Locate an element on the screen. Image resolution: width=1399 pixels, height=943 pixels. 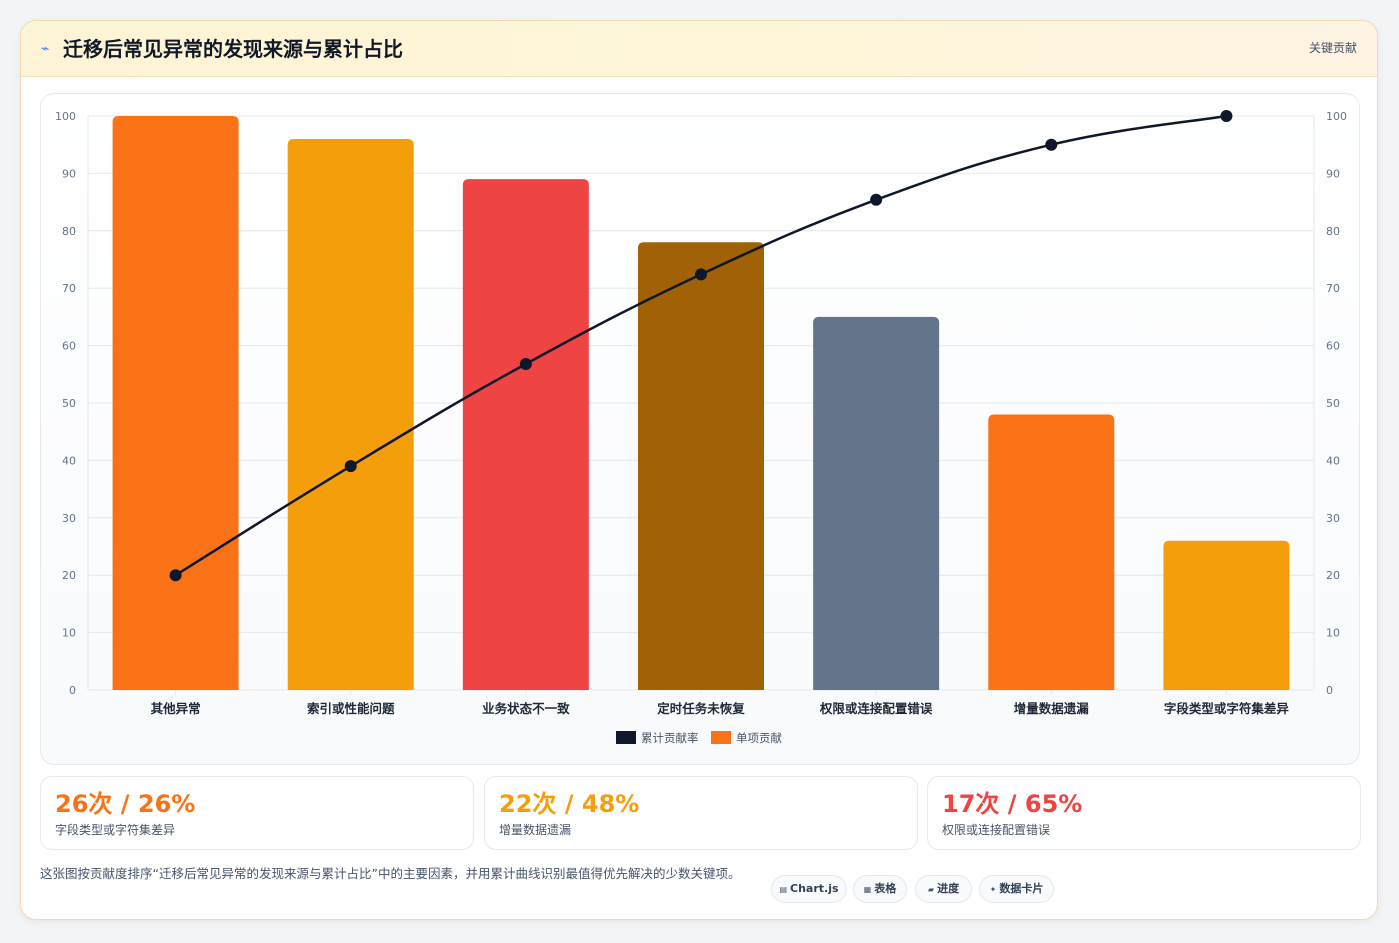
y-tick-label-right: 70 is located at coordinates (1333, 288).